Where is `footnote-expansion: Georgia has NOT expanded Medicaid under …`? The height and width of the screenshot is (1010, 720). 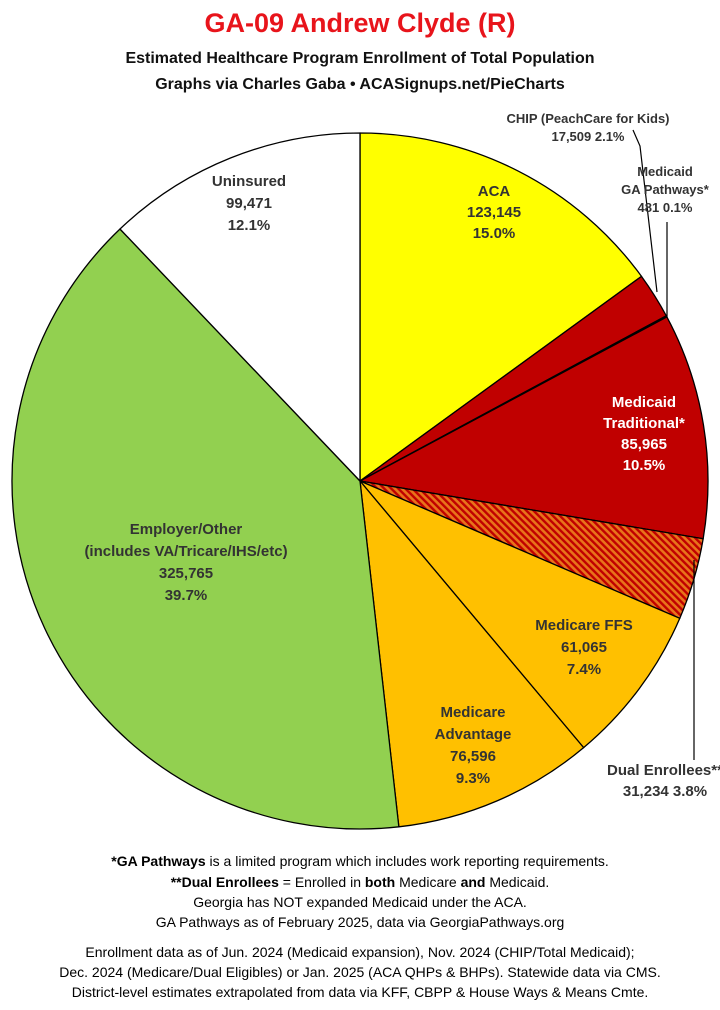
footnote-expansion: Georgia has NOT expanded Medicaid under … is located at coordinates (360, 902).